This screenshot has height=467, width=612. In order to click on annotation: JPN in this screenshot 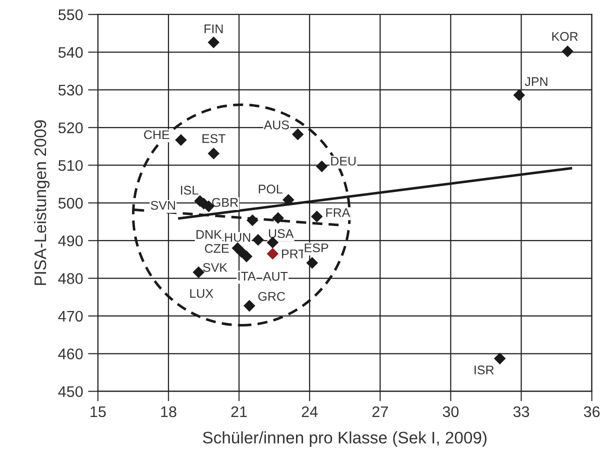, I will do `click(536, 81)`.